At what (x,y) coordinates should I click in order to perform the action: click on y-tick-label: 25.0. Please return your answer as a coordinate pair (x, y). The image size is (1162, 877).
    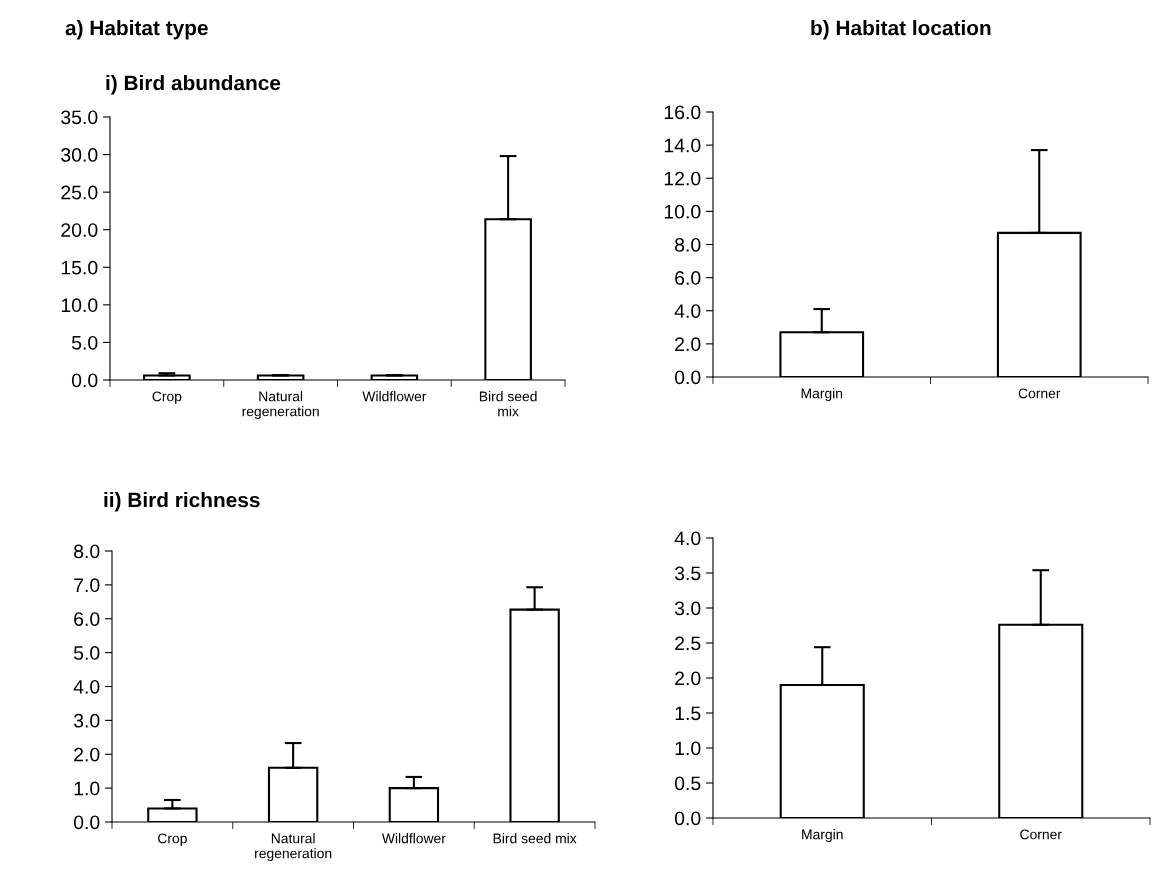
    Looking at the image, I should click on (79, 192).